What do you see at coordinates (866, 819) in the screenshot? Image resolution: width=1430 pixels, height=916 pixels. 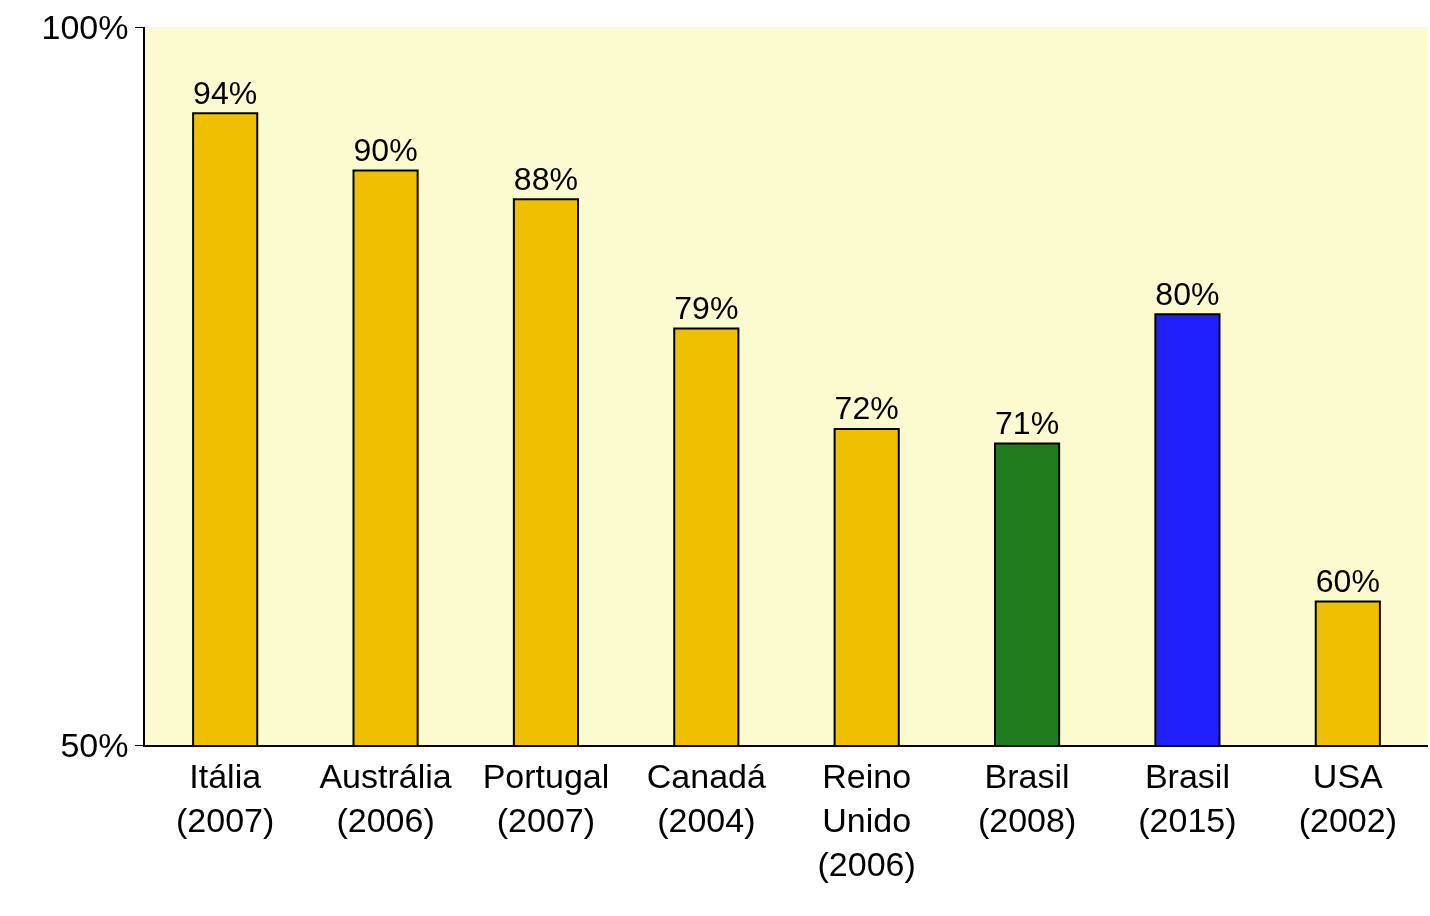 I see `x-tick-label: Reino Unido (2006)` at bounding box center [866, 819].